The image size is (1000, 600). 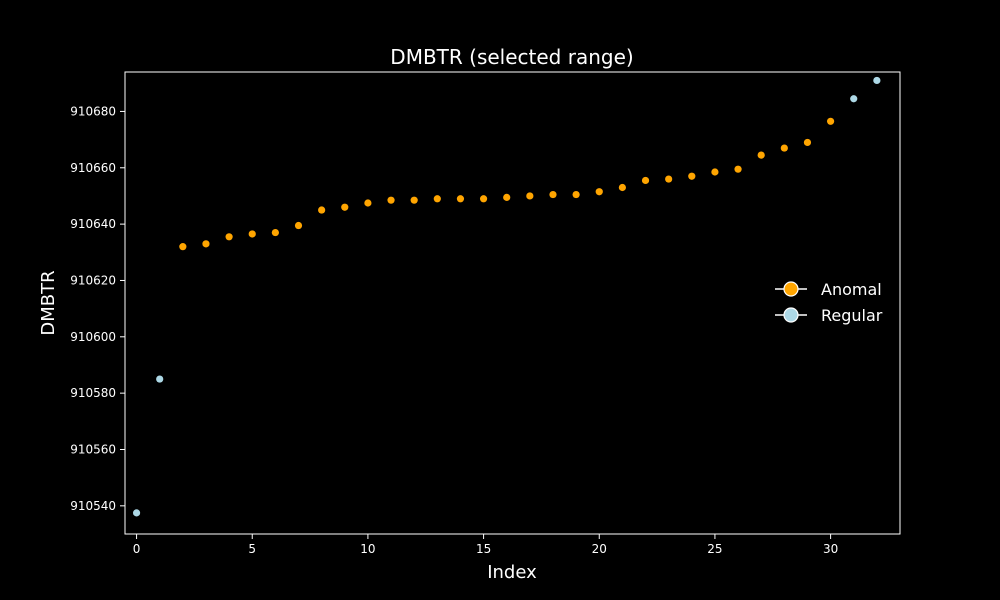 I want to click on x-axis-ticks: 0 5 10 15 20 25 30, so click(x=485, y=545).